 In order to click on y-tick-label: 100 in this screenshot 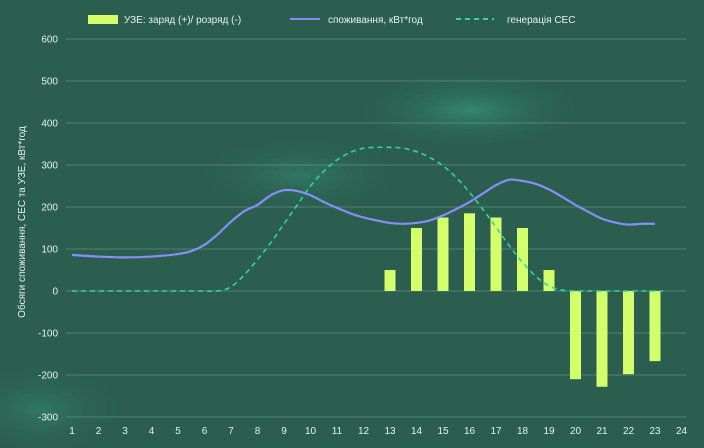, I will do `click(49, 250)`.